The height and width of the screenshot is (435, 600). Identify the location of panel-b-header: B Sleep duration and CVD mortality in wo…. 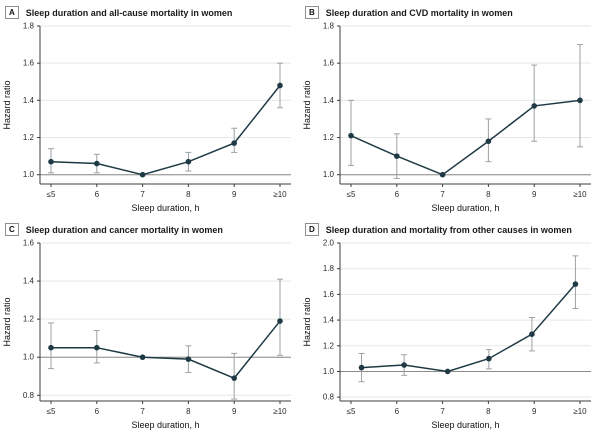
(450, 10).